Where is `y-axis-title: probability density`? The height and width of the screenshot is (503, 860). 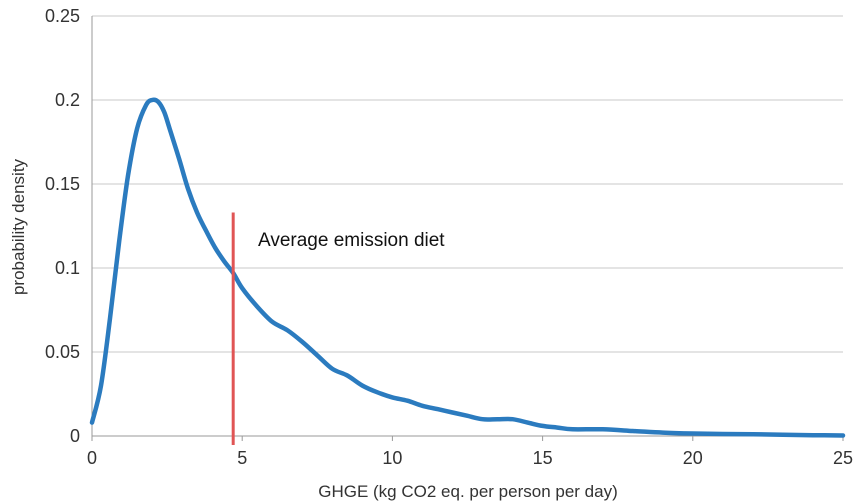 y-axis-title: probability density is located at coordinates (18, 226).